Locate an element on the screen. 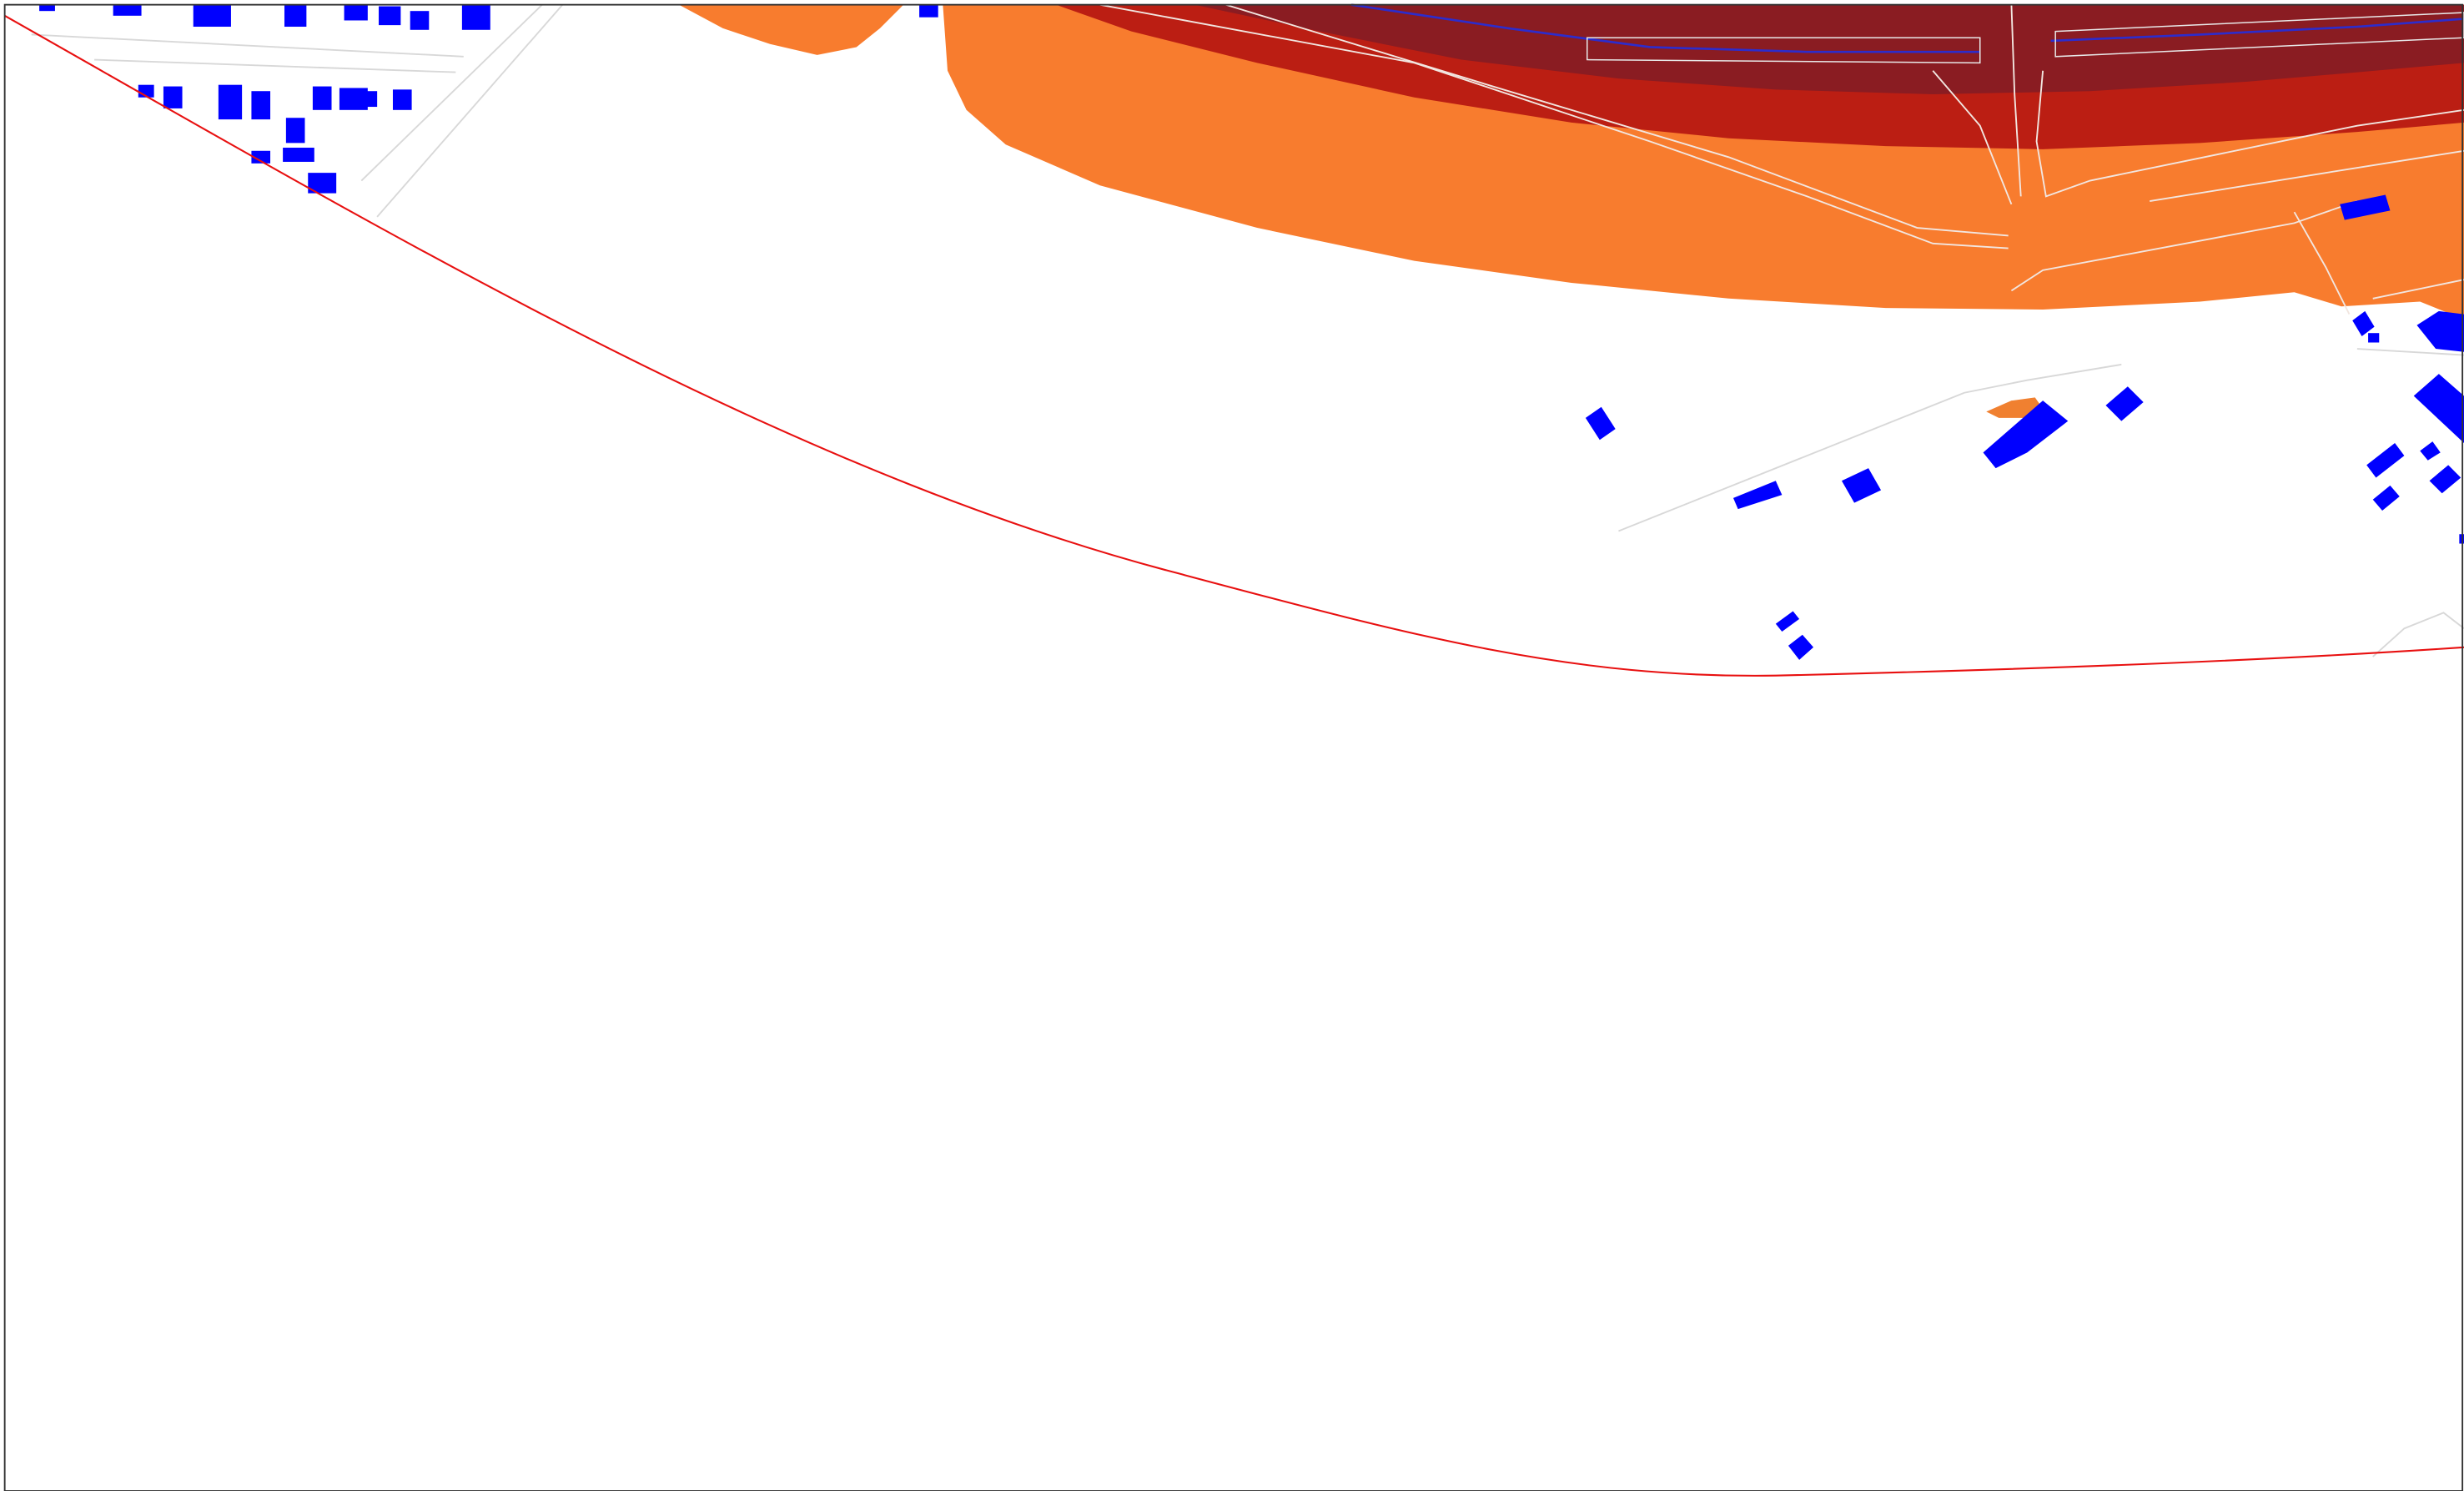 The image size is (2464, 1491). rail-corridor is located at coordinates (1907, 33).